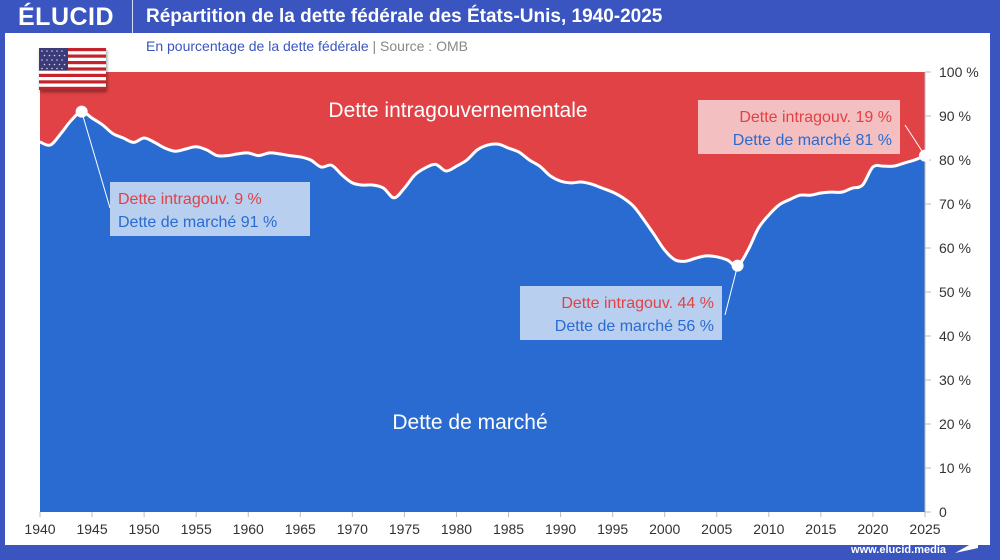 The image size is (1000, 560). What do you see at coordinates (91, 529) in the screenshot?
I see `x-tick-label: 1945` at bounding box center [91, 529].